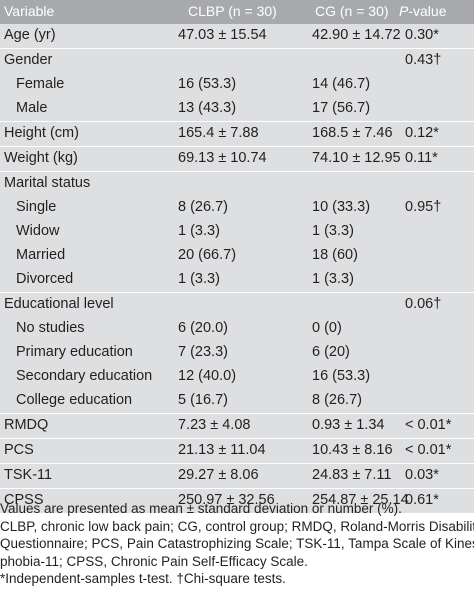 The width and height of the screenshot is (474, 594). Describe the element at coordinates (341, 207) in the screenshot. I see `row-cg: 10 (33.3)` at that location.